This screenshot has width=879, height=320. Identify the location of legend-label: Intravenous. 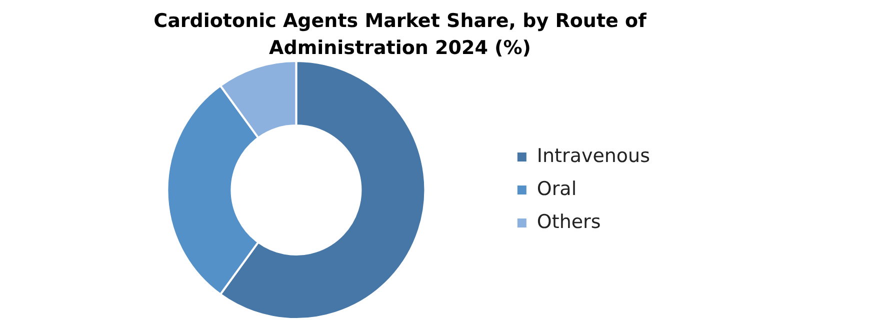
(593, 155).